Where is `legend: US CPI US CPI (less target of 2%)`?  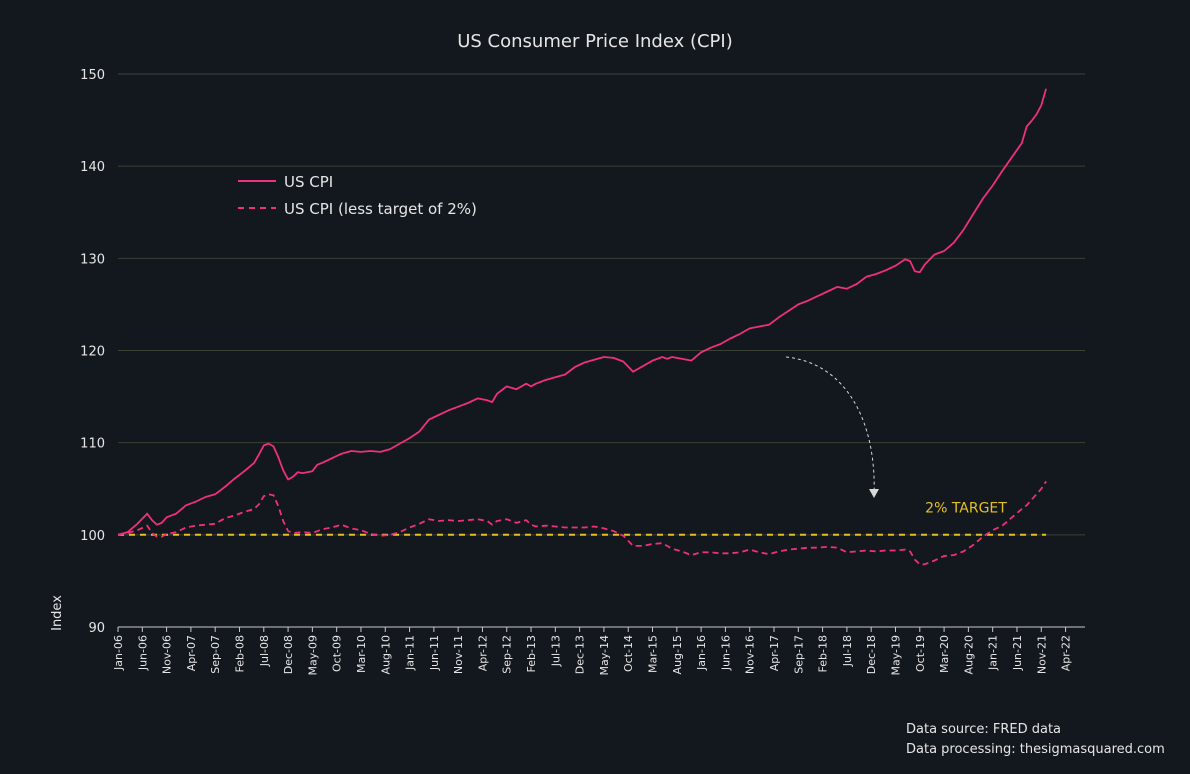
legend: US CPI US CPI (less target of 2%) is located at coordinates (357, 195).